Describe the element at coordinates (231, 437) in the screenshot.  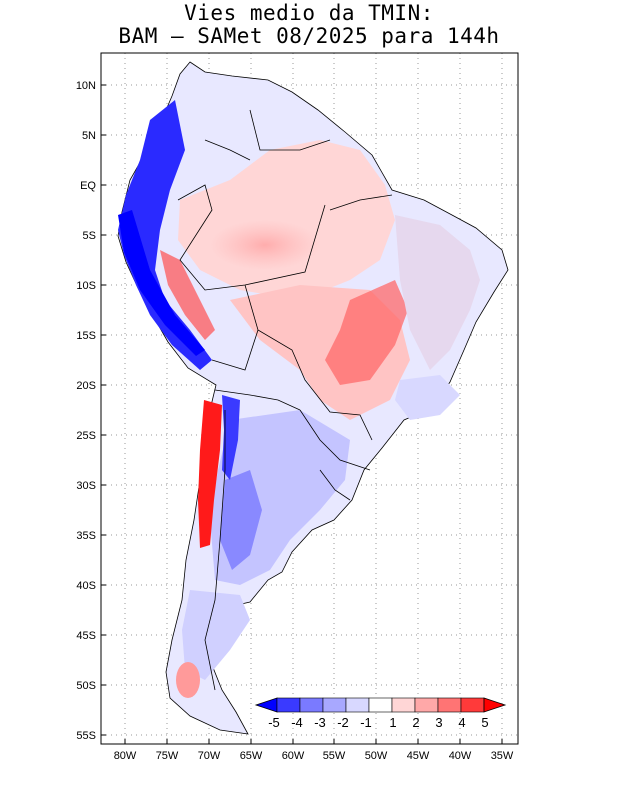
I see `chile-cold-edge` at that location.